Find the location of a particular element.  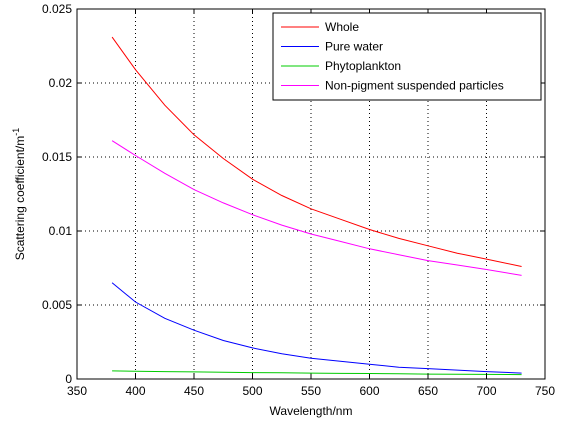

y-axis-label-main: Scattering coefficient/m is located at coordinates (20, 198).